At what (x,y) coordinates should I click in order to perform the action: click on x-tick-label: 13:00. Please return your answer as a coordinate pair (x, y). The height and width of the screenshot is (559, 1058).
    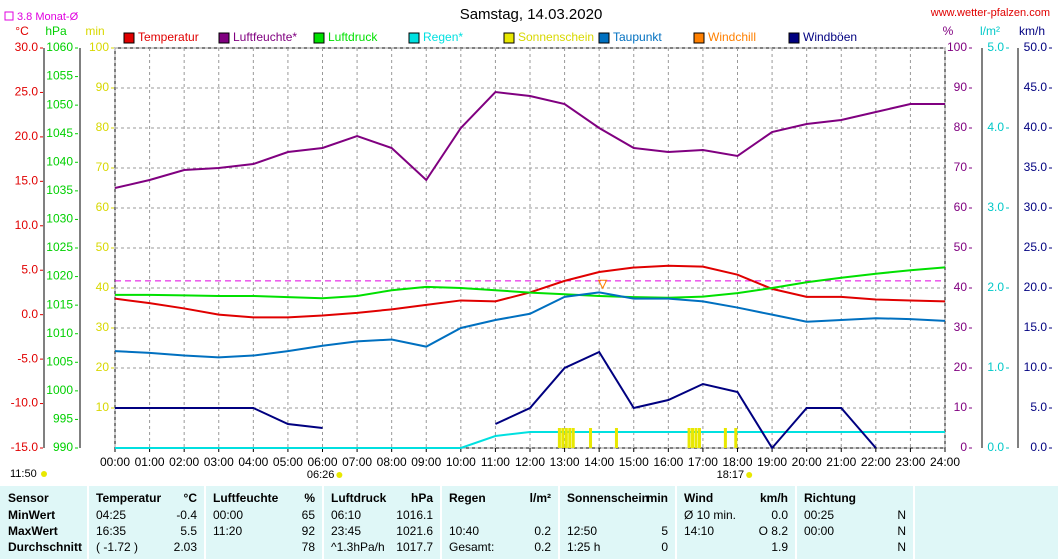
    Looking at the image, I should click on (565, 462).